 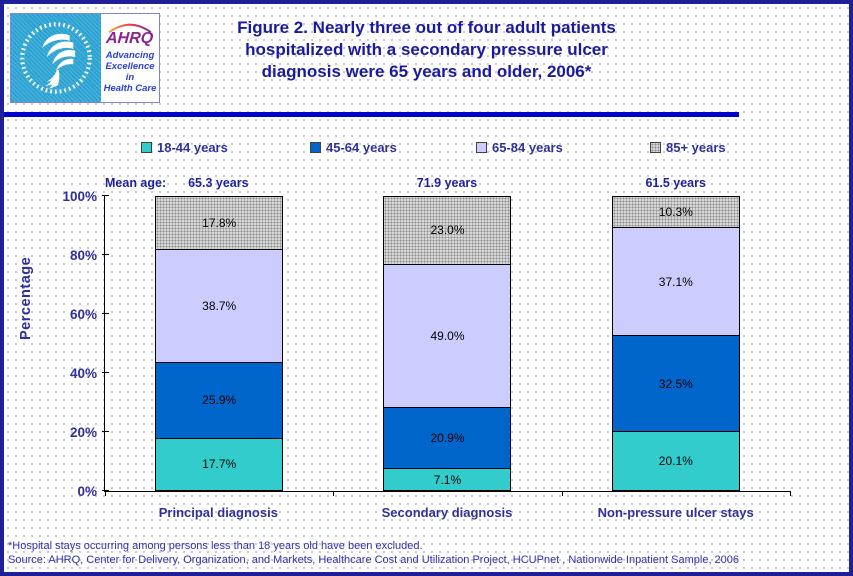 I want to click on tagline-line: Excellence in, so click(x=130, y=71).